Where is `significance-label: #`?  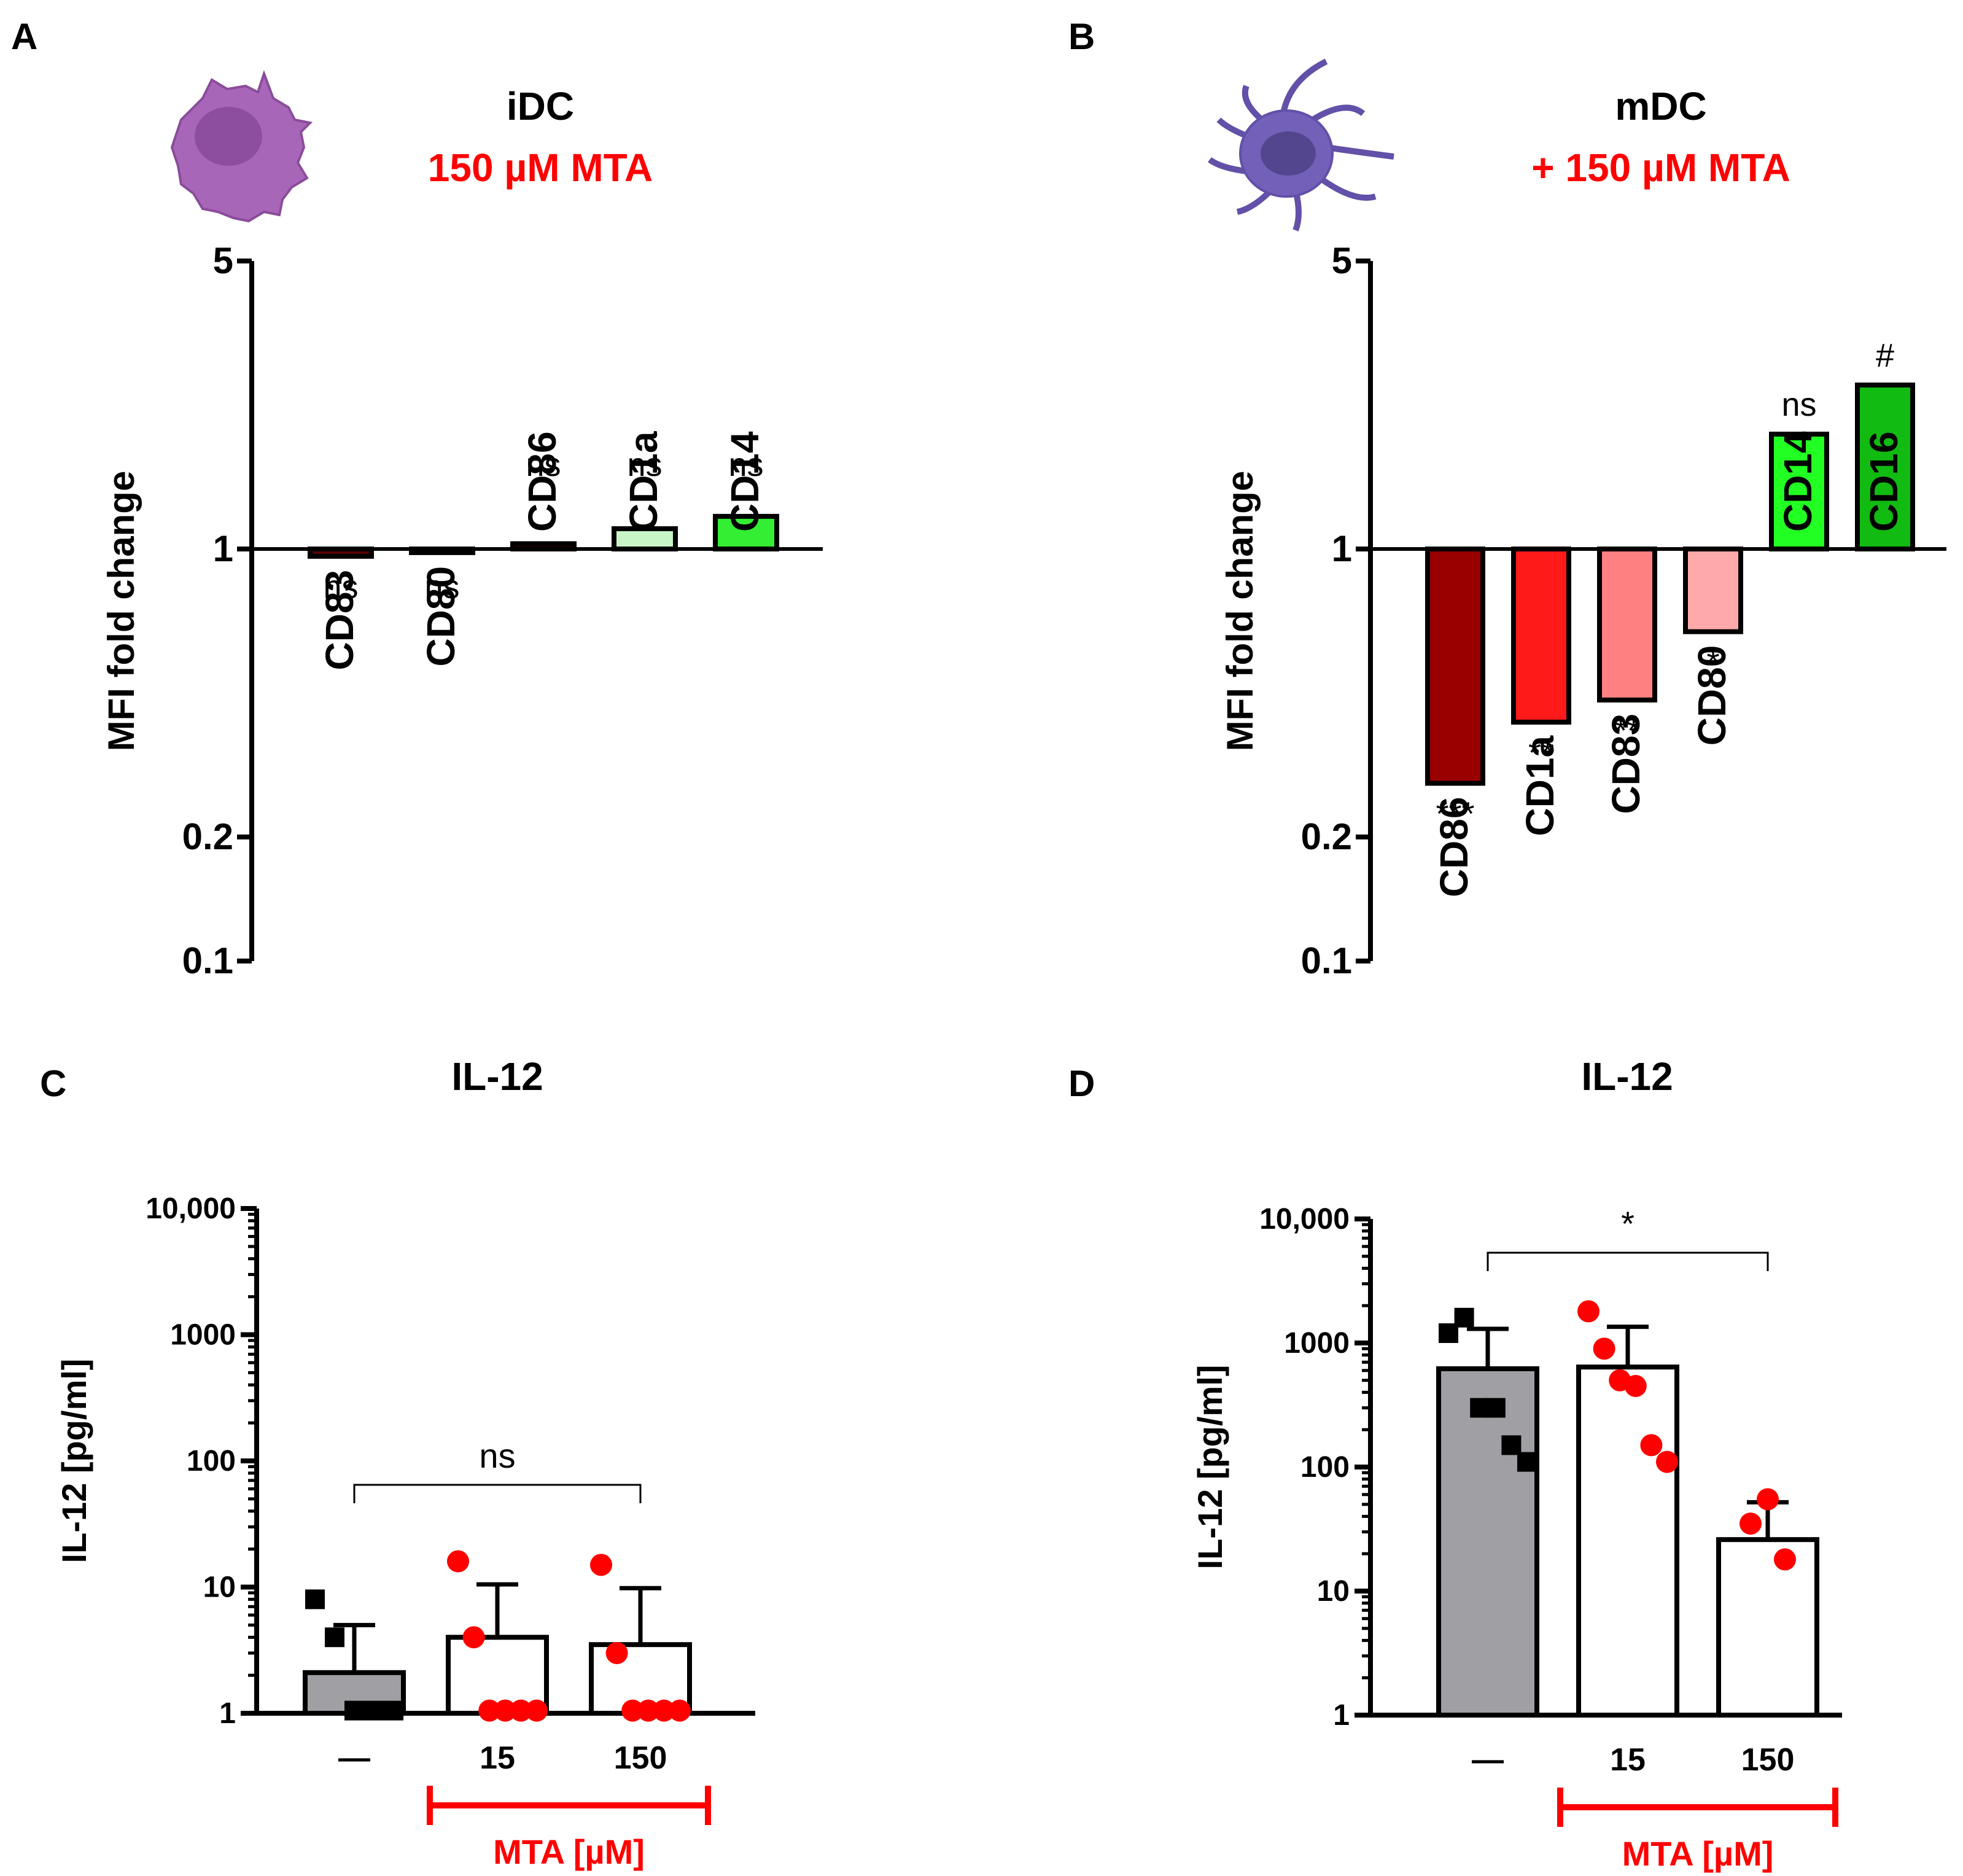
significance-label: # is located at coordinates (1885, 355).